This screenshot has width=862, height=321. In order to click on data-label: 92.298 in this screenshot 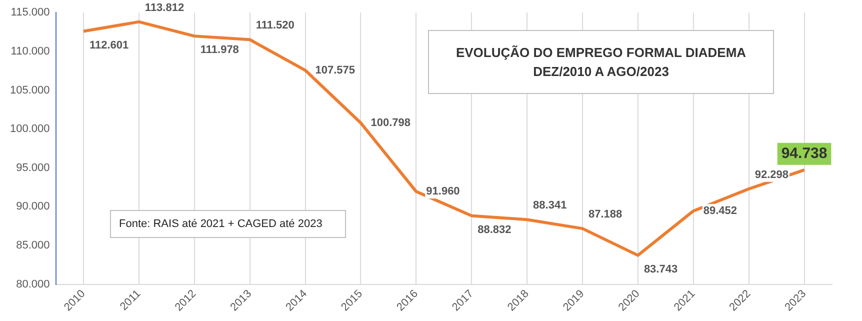, I will do `click(771, 174)`.